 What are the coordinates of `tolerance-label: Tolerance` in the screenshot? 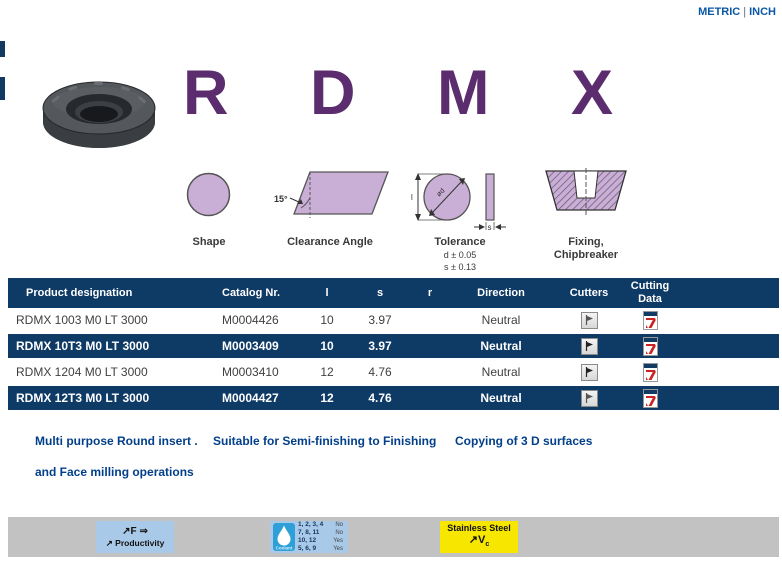 It's located at (460, 242).